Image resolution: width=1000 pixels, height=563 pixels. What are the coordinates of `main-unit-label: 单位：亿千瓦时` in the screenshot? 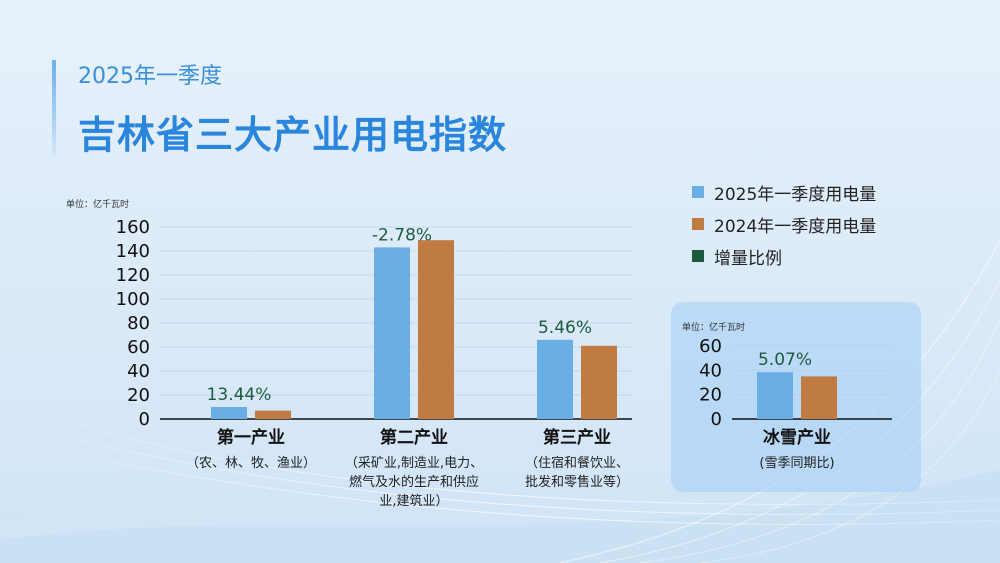 It's located at (98, 205).